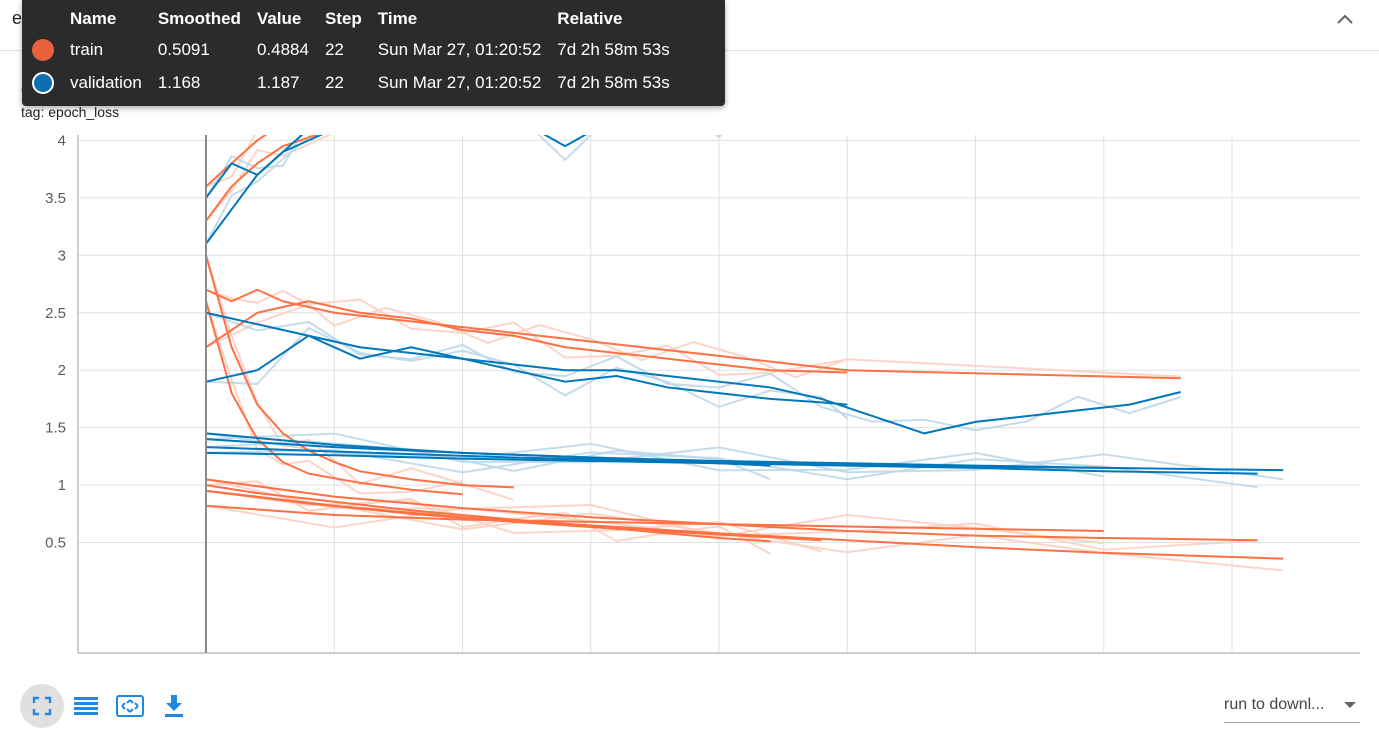 This screenshot has height=744, width=1379. I want to click on y-tick-label: 0.5, so click(55, 543).